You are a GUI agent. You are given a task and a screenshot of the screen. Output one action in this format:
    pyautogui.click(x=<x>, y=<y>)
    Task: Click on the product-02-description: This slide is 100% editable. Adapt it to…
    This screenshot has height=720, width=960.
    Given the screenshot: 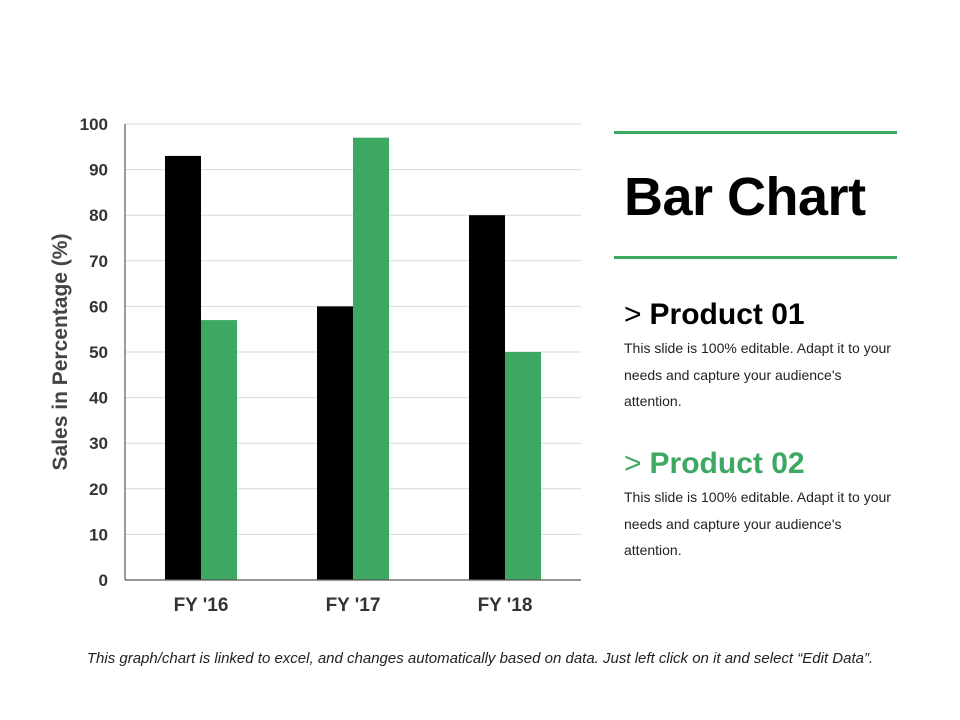 What is the action you would take?
    pyautogui.click(x=757, y=523)
    